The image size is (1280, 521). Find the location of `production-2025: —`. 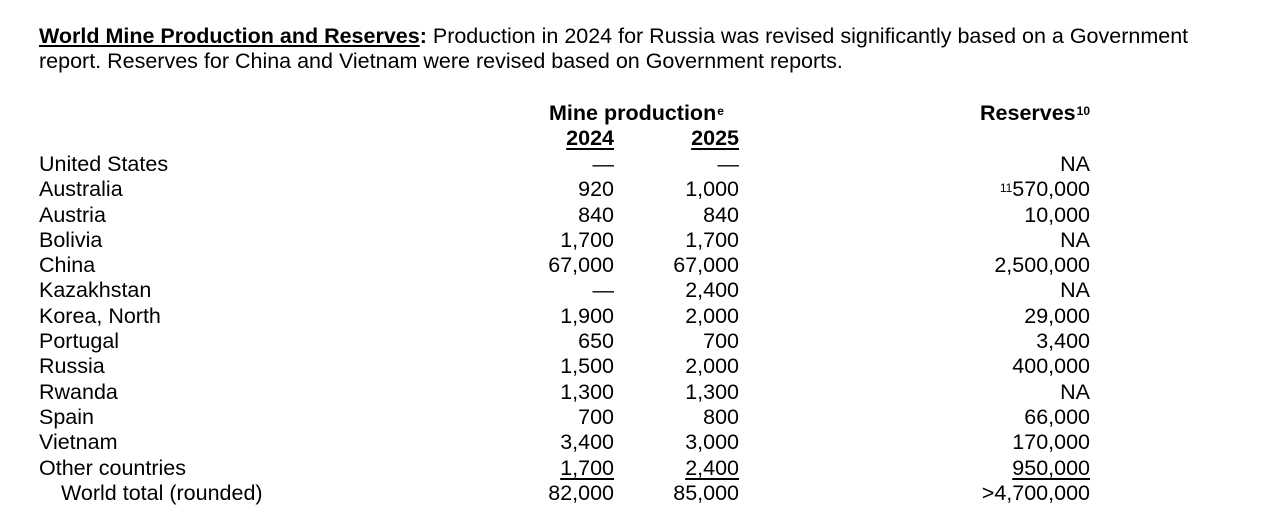

production-2025: — is located at coordinates (728, 164).